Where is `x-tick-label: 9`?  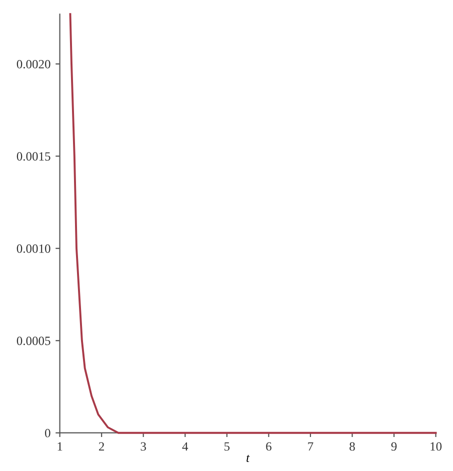 x-tick-label: 9 is located at coordinates (394, 446).